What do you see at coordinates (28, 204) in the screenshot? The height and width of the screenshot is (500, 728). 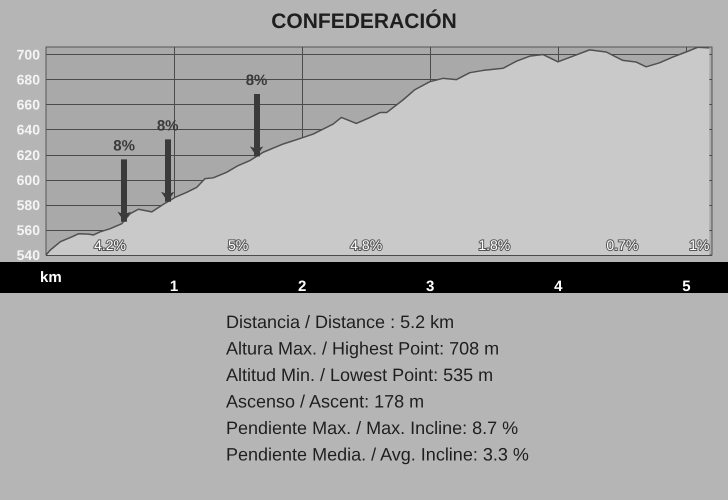 I see `y-tick-label: 580` at bounding box center [28, 204].